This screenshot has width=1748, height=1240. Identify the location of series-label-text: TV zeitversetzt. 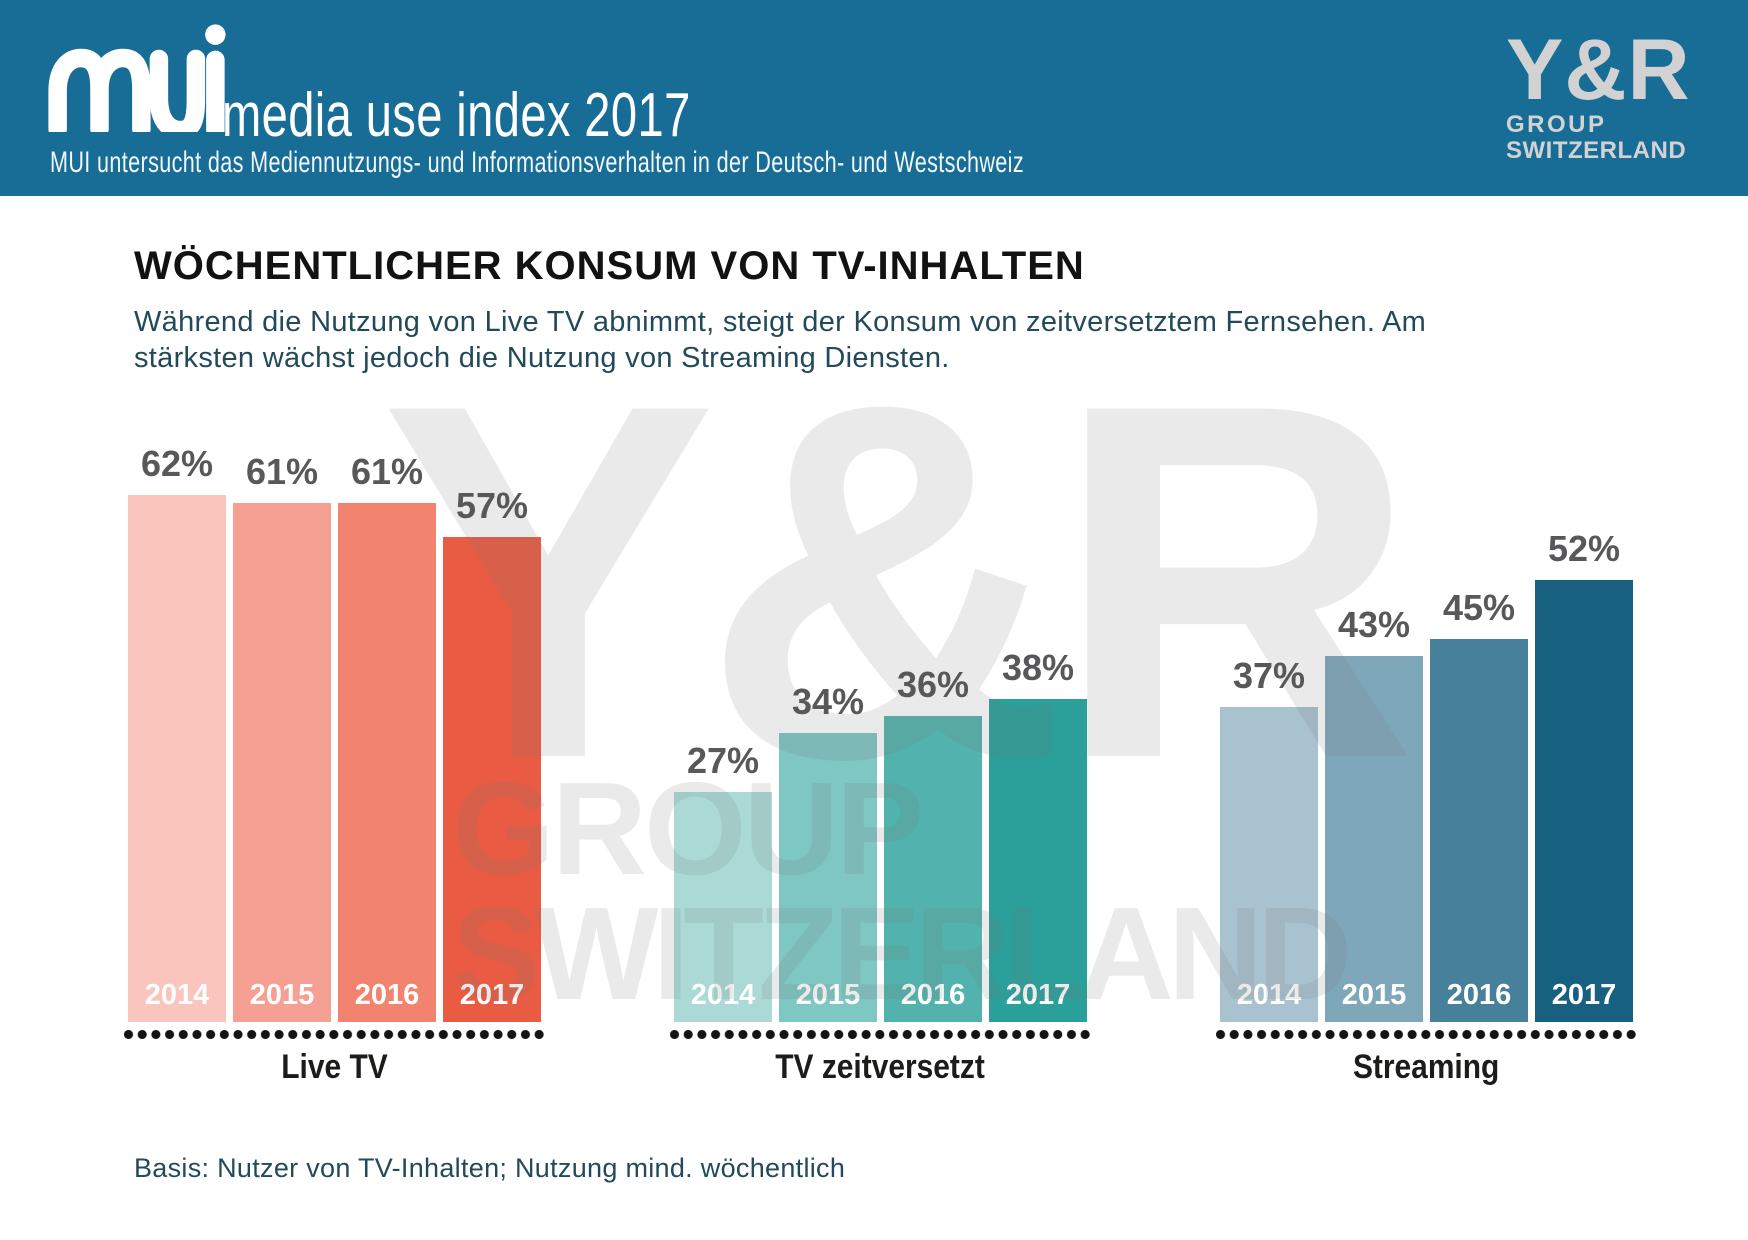
(880, 1067).